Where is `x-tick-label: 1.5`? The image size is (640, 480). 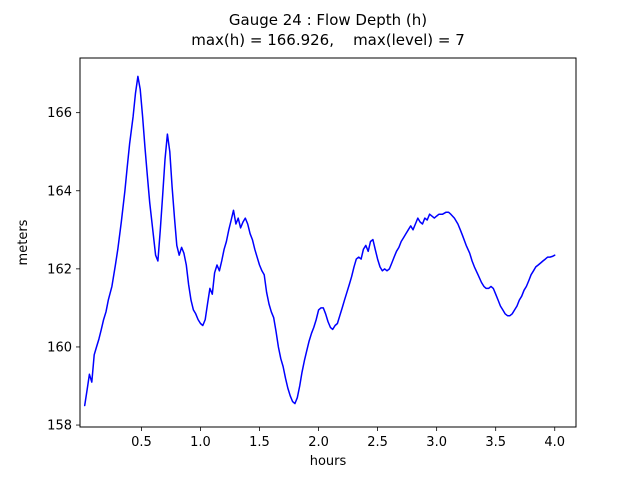 x-tick-label: 1.5 is located at coordinates (259, 442).